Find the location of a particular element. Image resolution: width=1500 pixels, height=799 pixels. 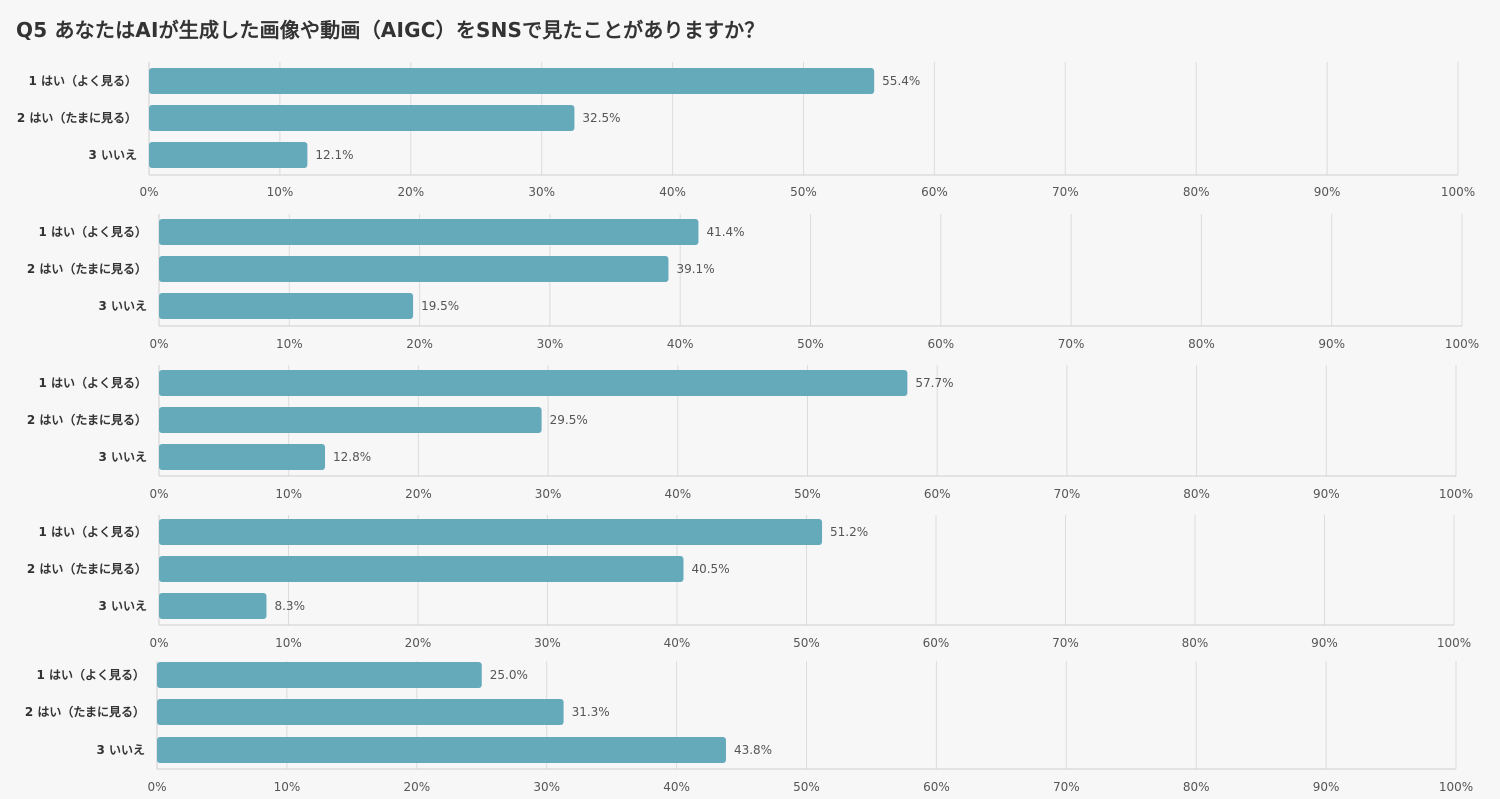

data-label: 12.1% is located at coordinates (334, 155).